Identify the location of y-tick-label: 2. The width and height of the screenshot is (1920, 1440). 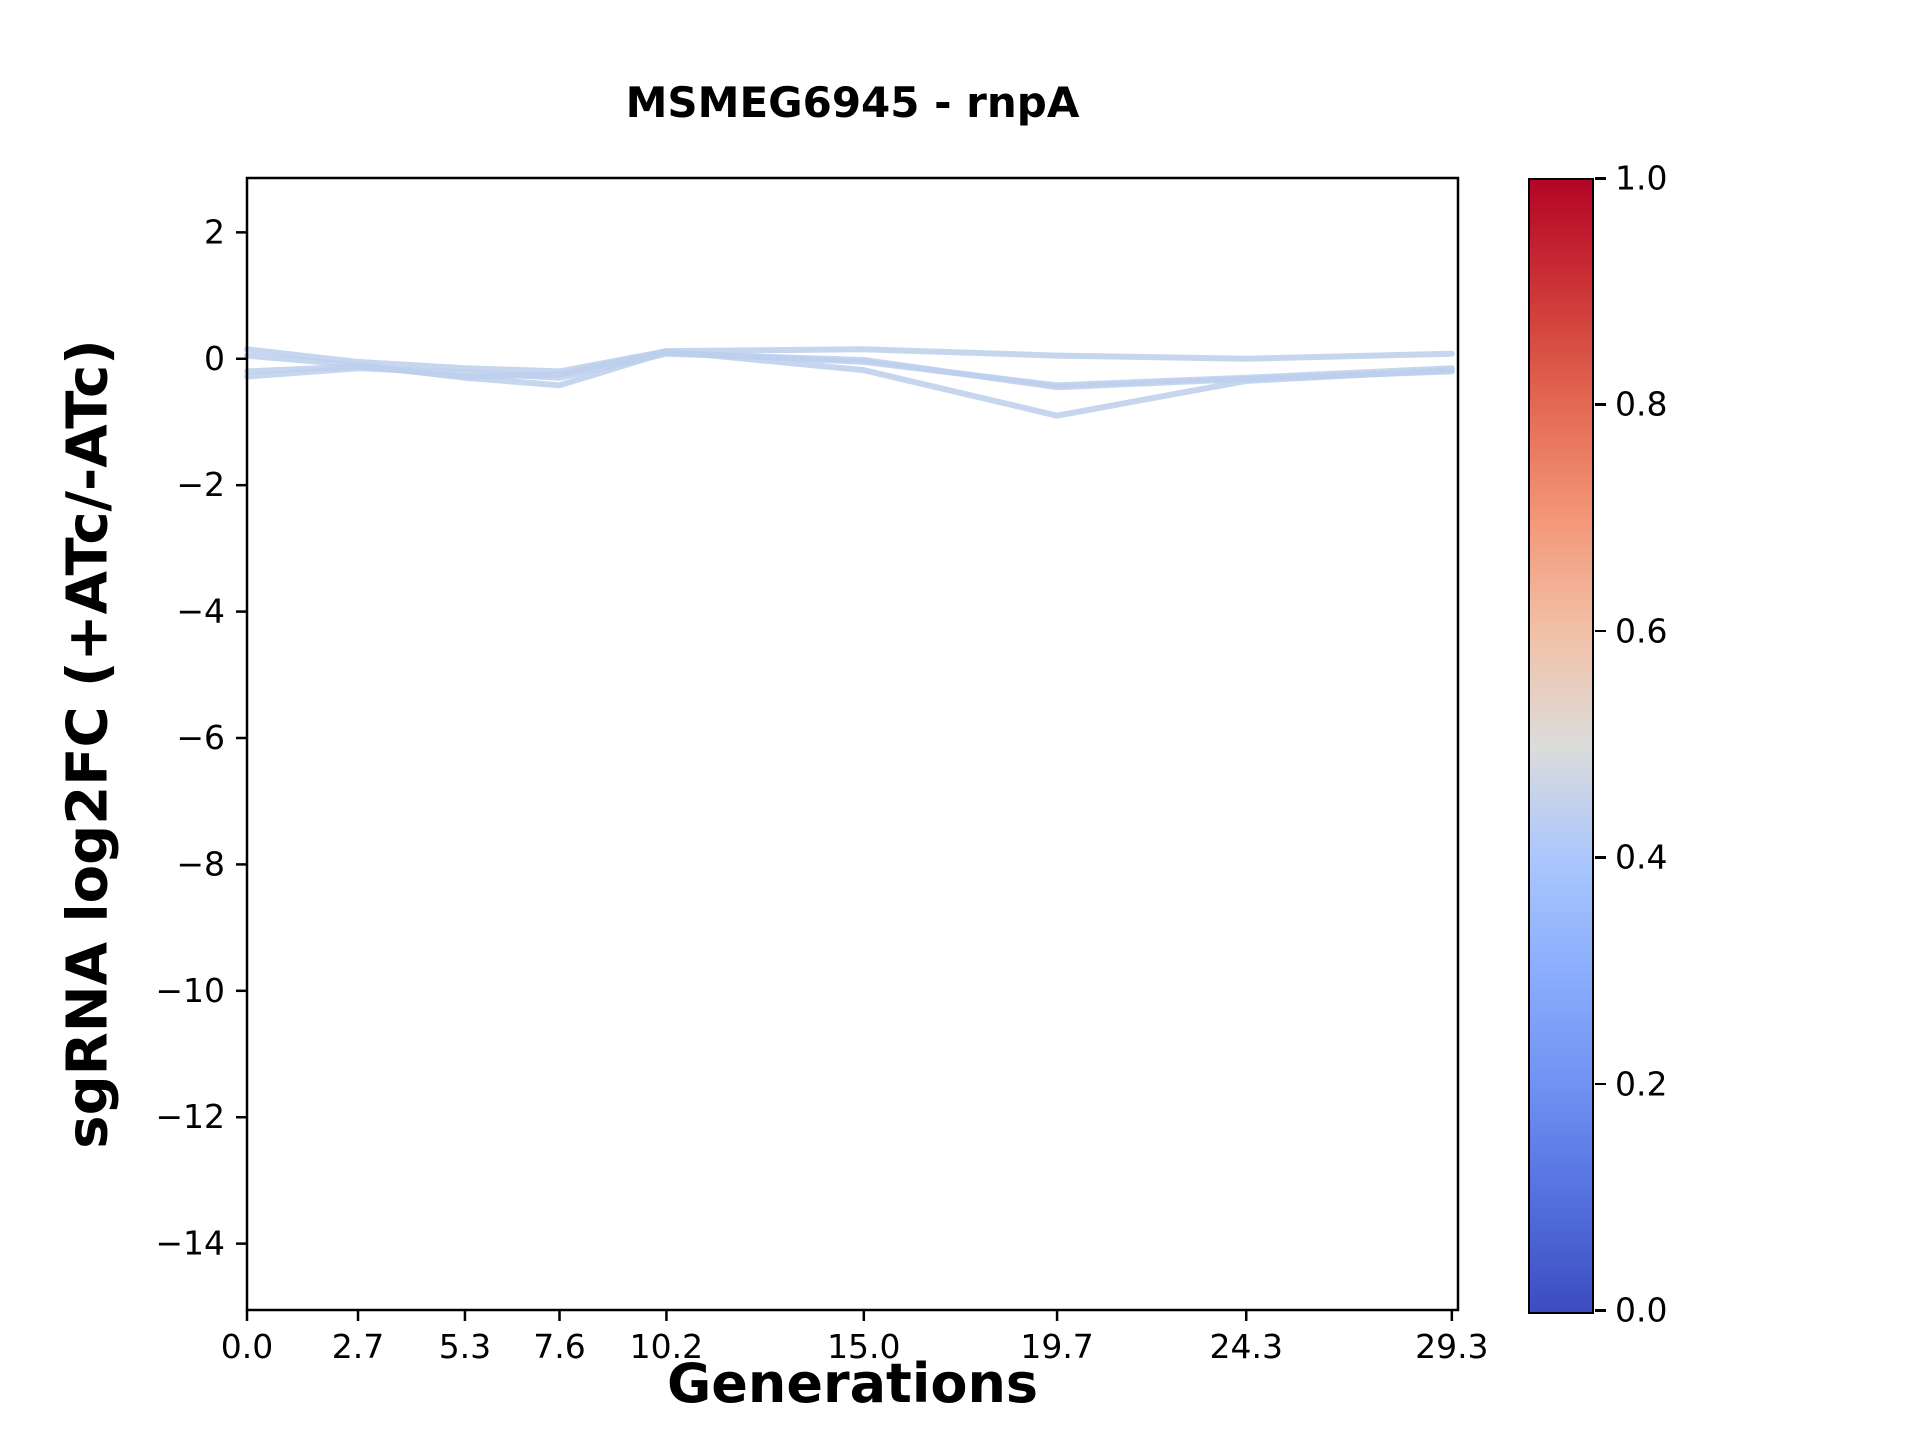
(214, 231).